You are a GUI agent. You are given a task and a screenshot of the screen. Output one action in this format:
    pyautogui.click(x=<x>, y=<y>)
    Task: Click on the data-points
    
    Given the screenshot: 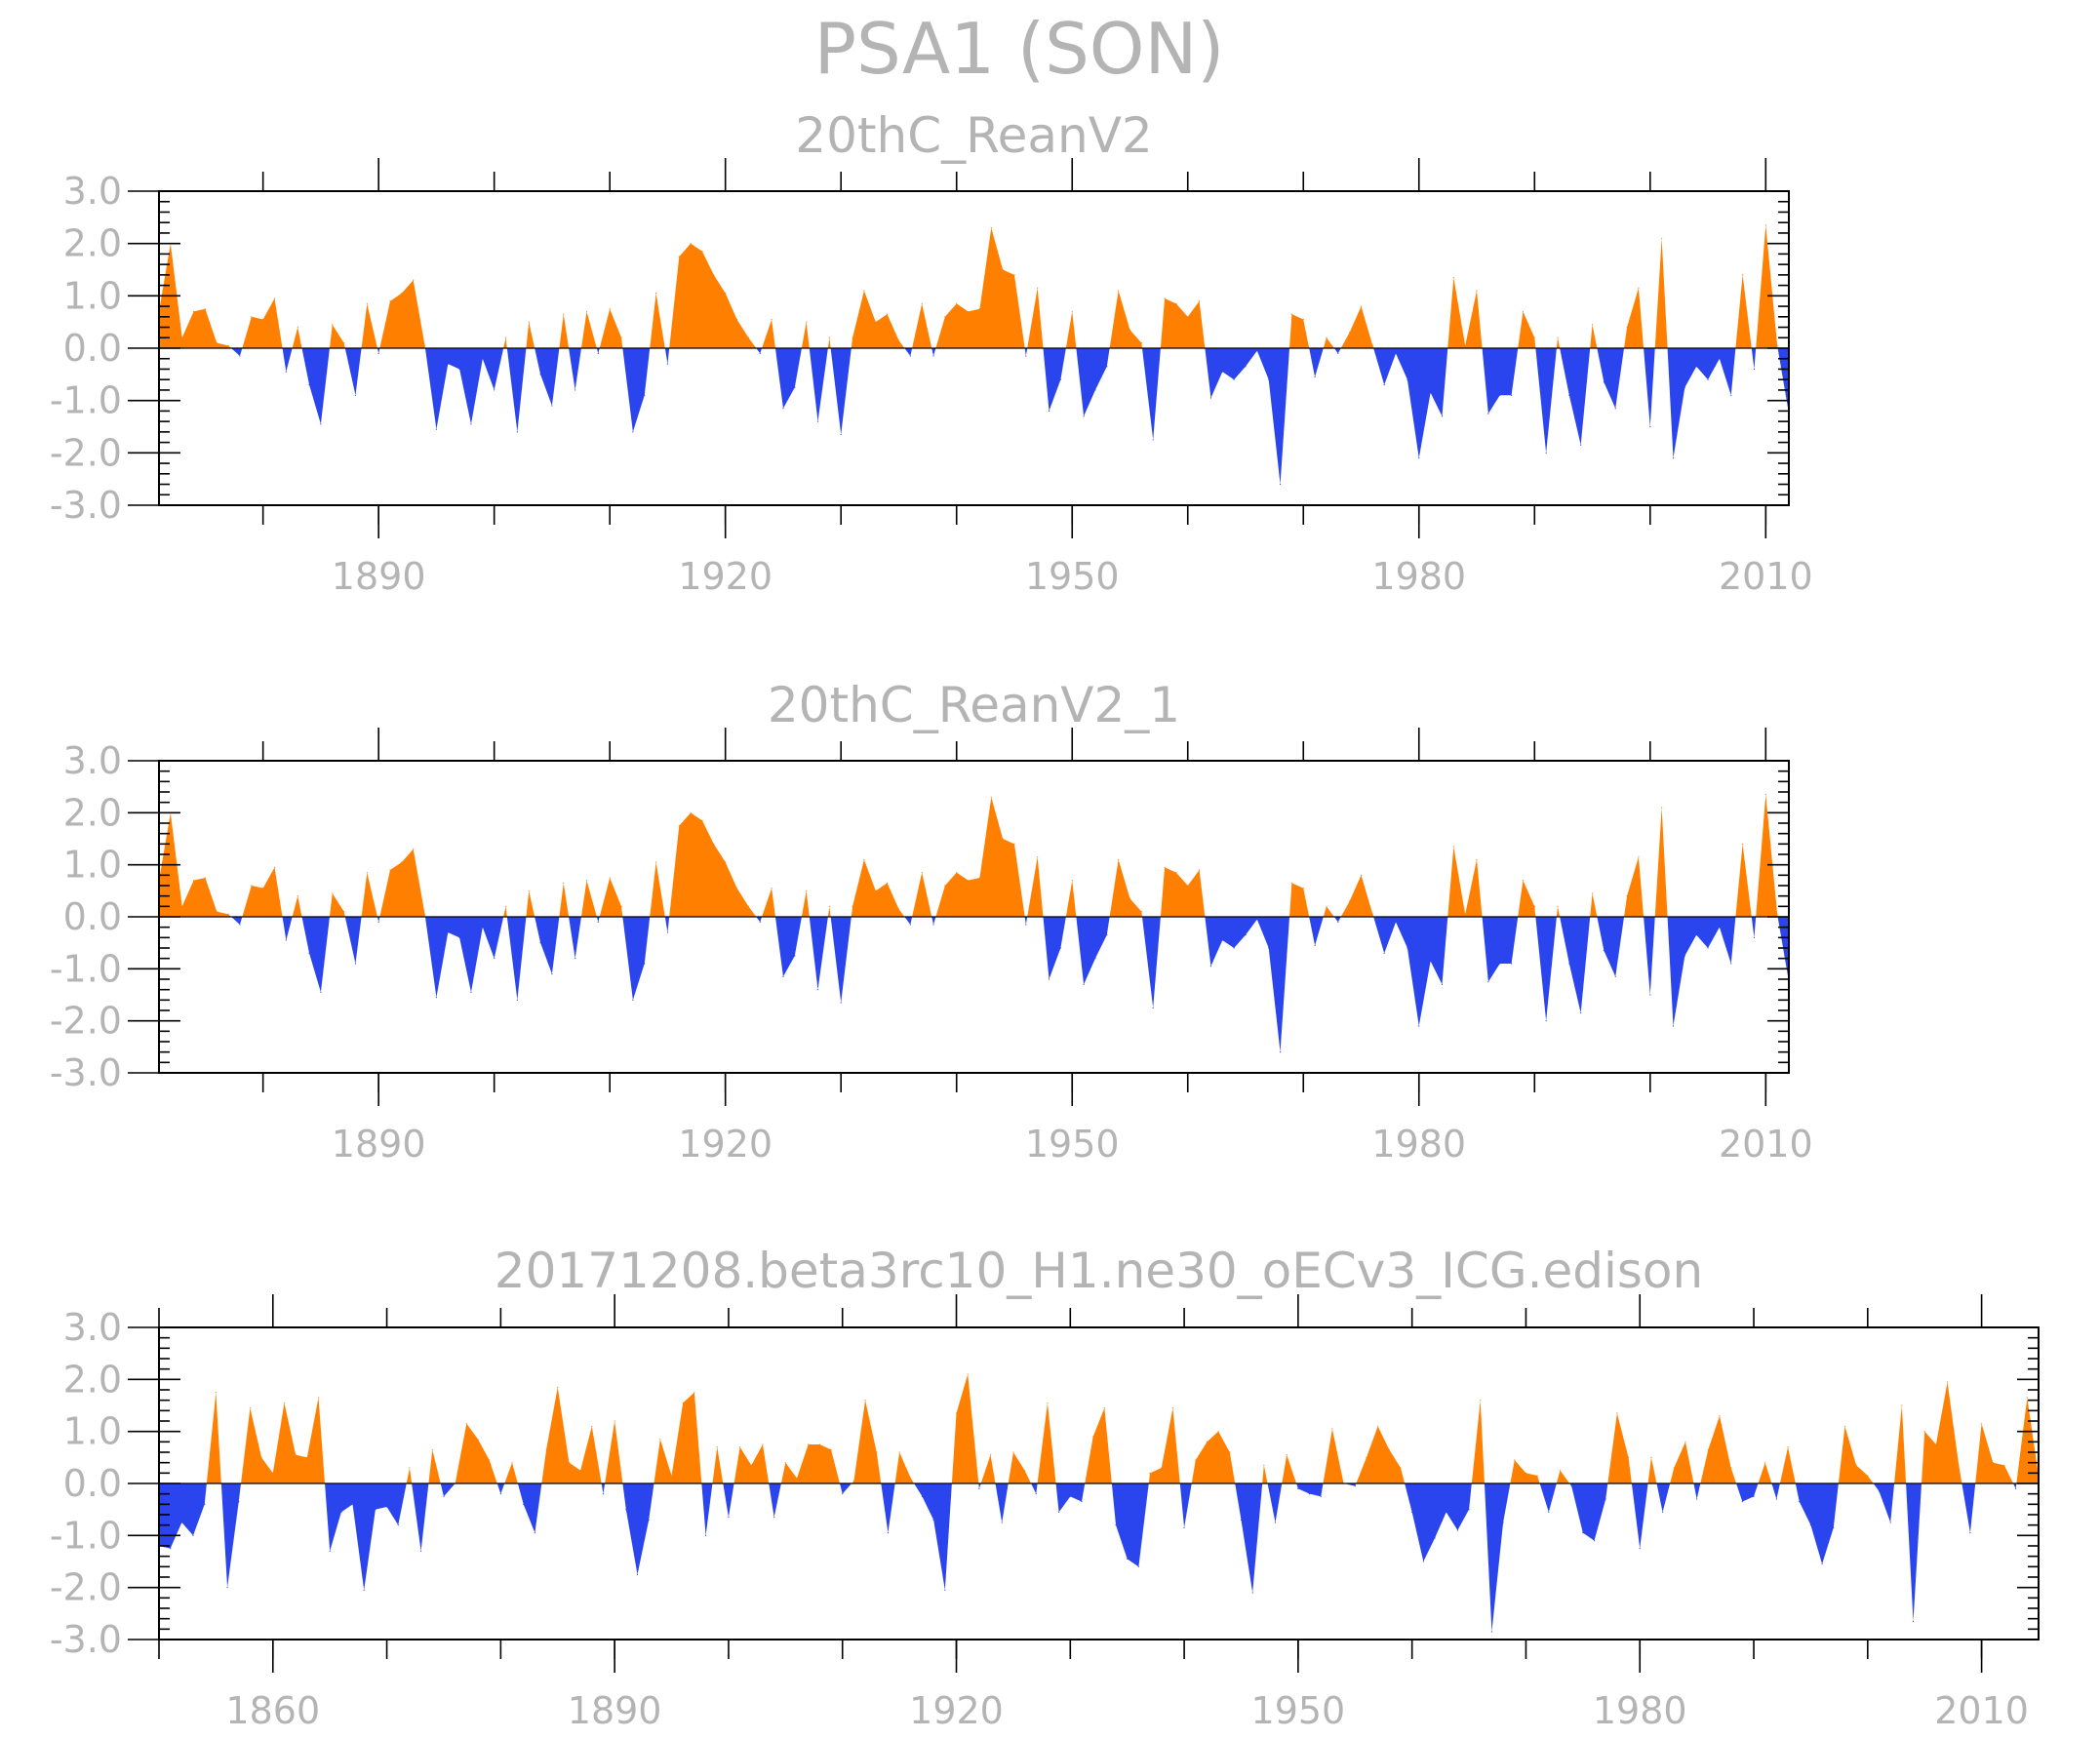 What is the action you would take?
    pyautogui.click(x=974, y=923)
    